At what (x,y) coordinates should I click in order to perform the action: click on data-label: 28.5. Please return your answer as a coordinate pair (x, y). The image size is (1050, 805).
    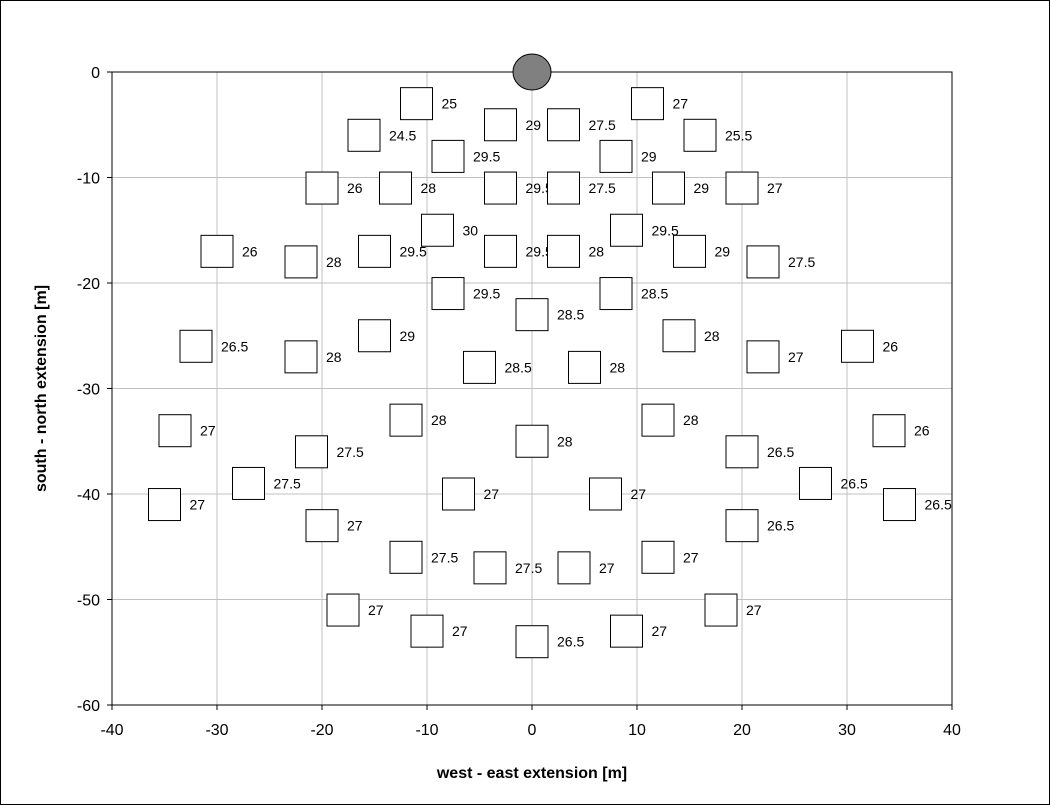
    Looking at the image, I should click on (654, 294).